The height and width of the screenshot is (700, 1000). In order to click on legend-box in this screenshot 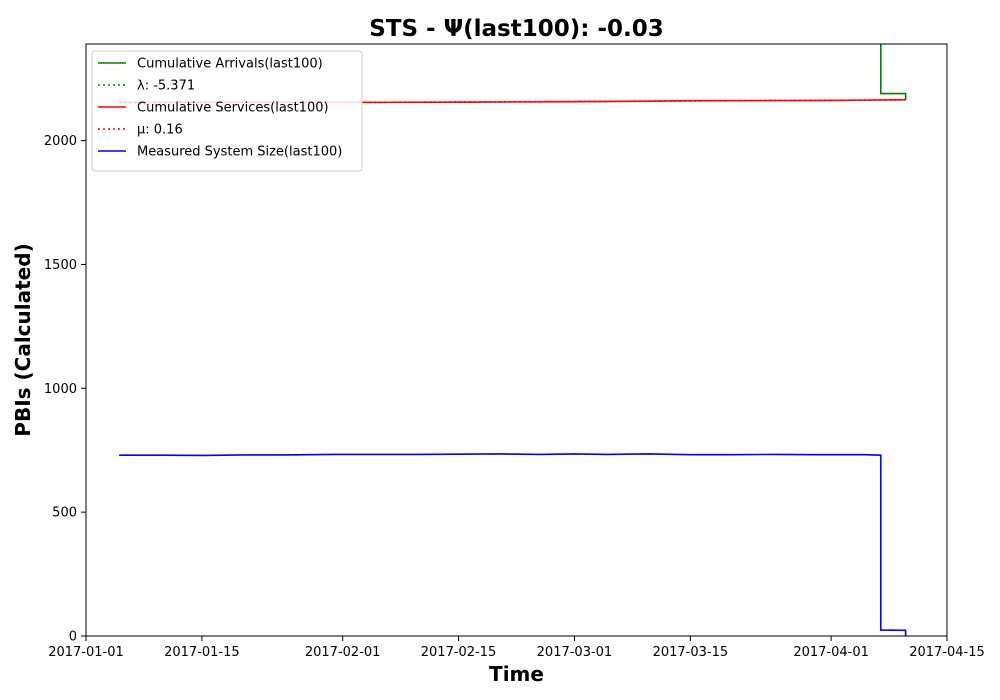, I will do `click(227, 111)`.